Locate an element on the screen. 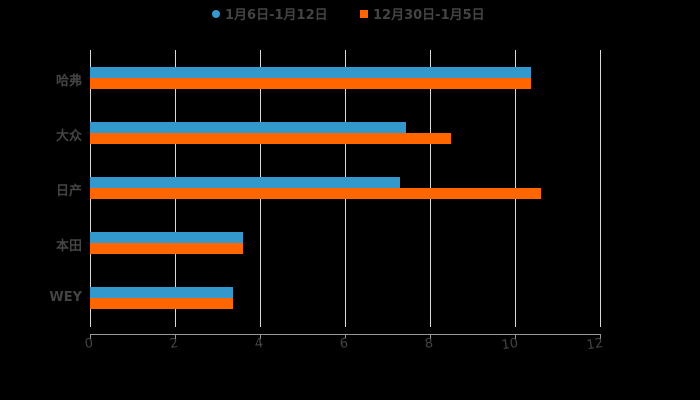  x-tick-label: 10 is located at coordinates (510, 345).